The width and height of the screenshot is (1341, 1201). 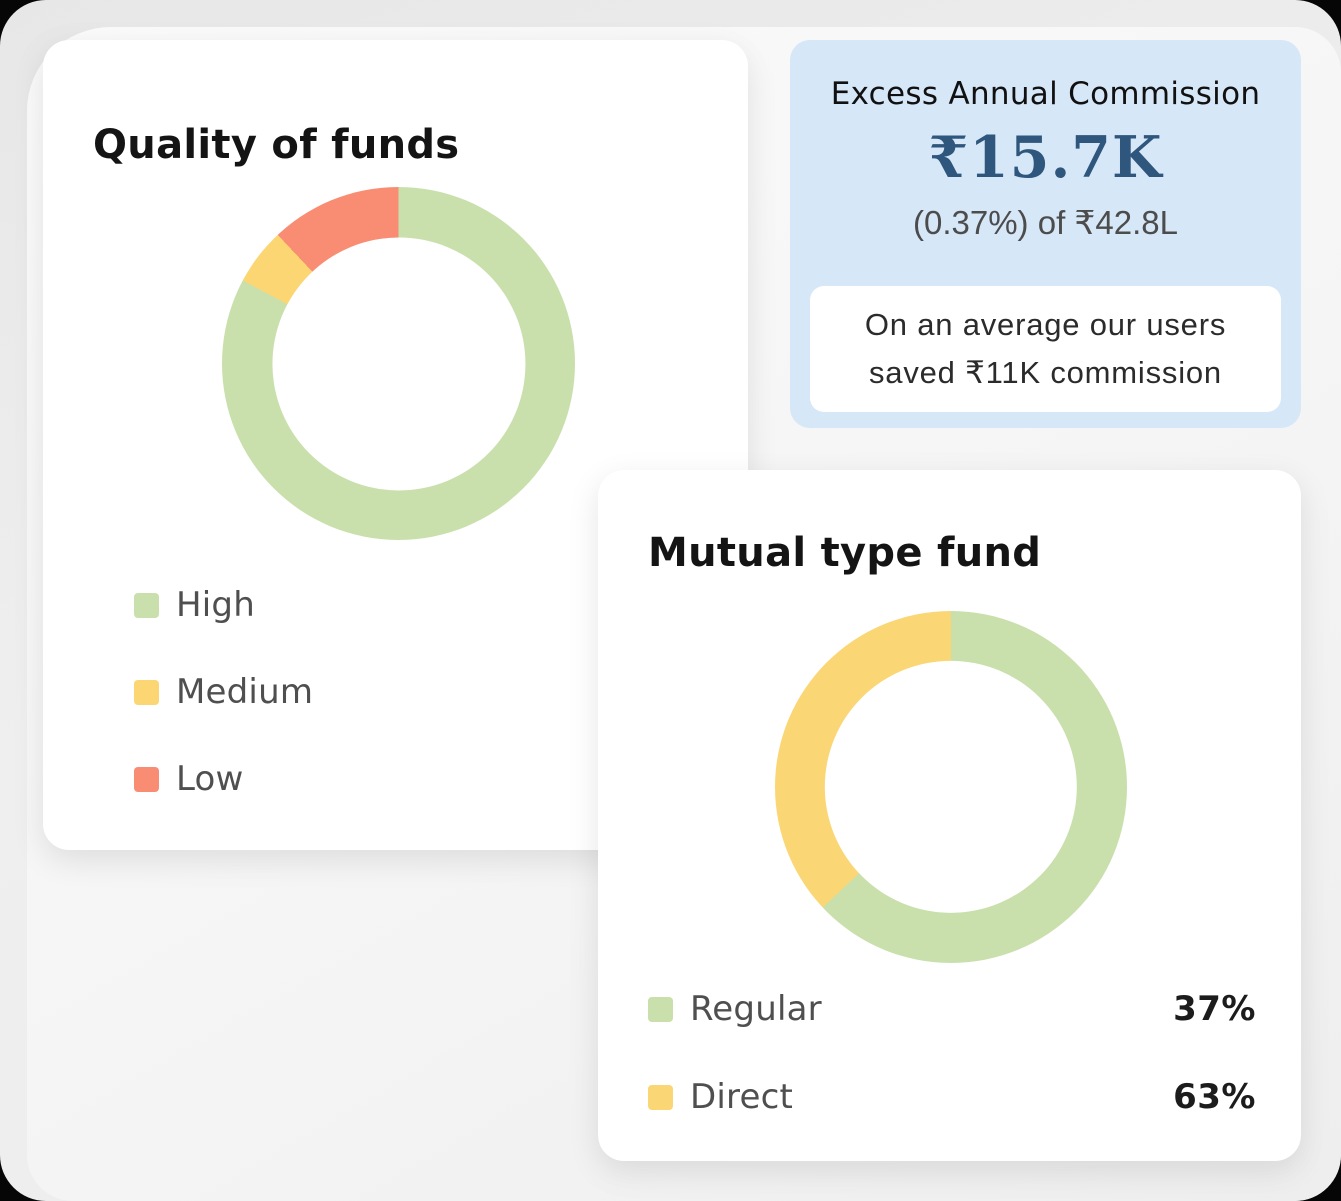 What do you see at coordinates (952, 1097) in the screenshot?
I see `legend-item-direct: Direct 63%` at bounding box center [952, 1097].